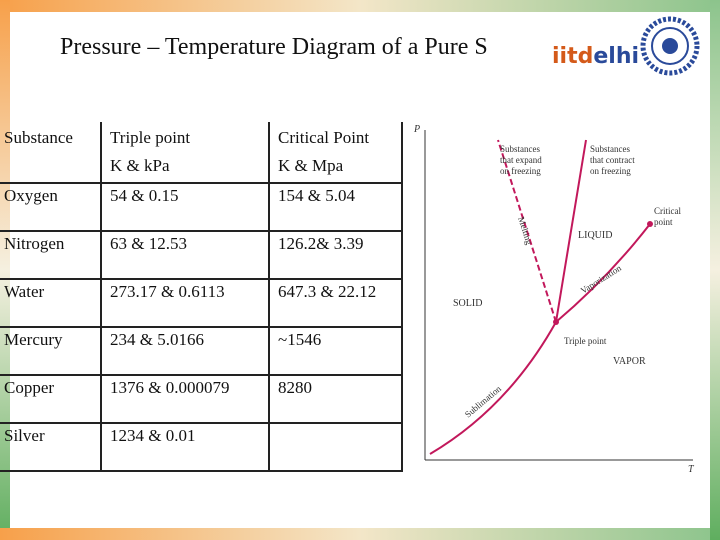  I want to click on diagram-label: T, so click(691, 469).